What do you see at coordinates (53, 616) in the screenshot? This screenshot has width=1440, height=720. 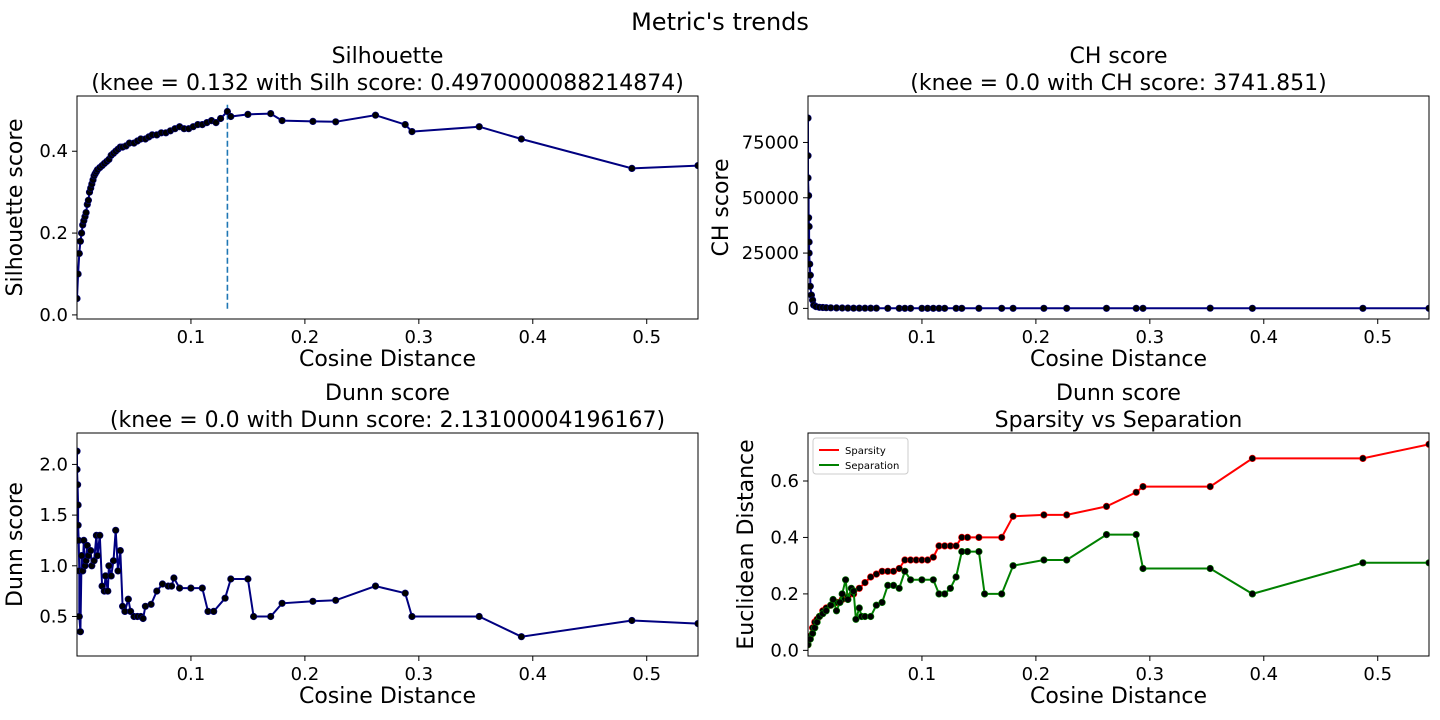 I see `y-tick-label: 0.5` at bounding box center [53, 616].